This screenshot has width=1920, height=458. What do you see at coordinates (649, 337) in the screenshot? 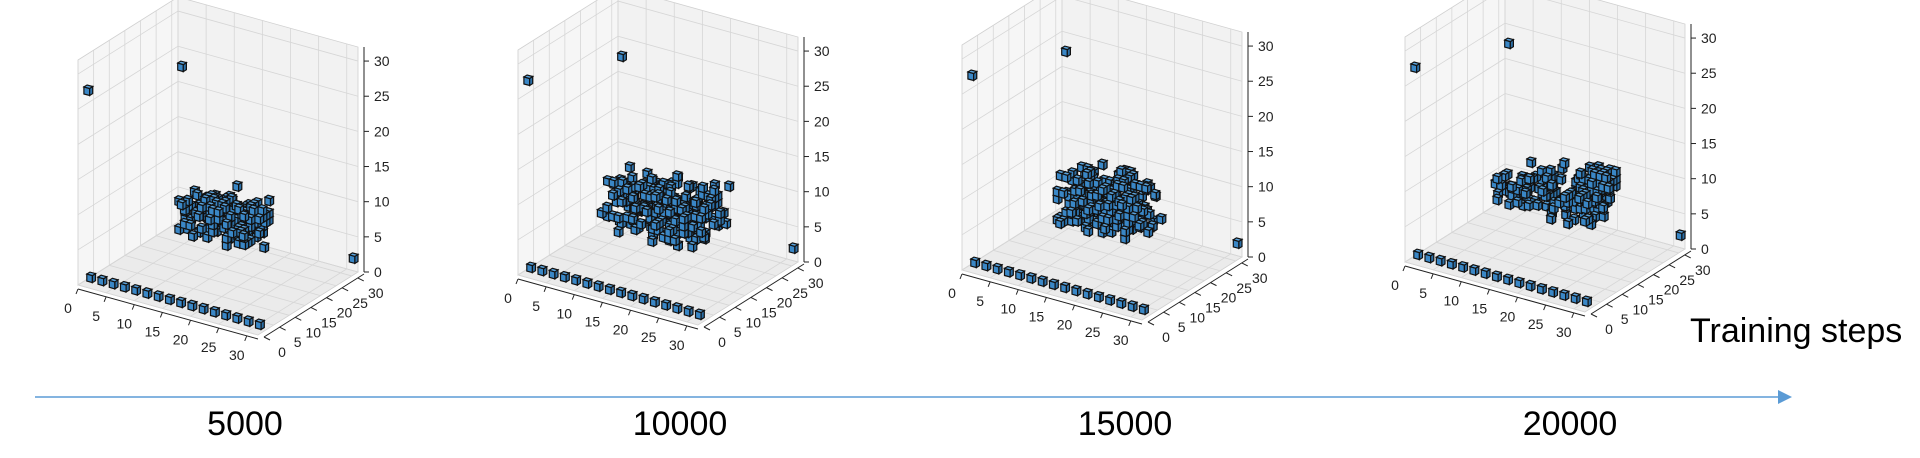
I see `x-tick-label: 25` at bounding box center [649, 337].